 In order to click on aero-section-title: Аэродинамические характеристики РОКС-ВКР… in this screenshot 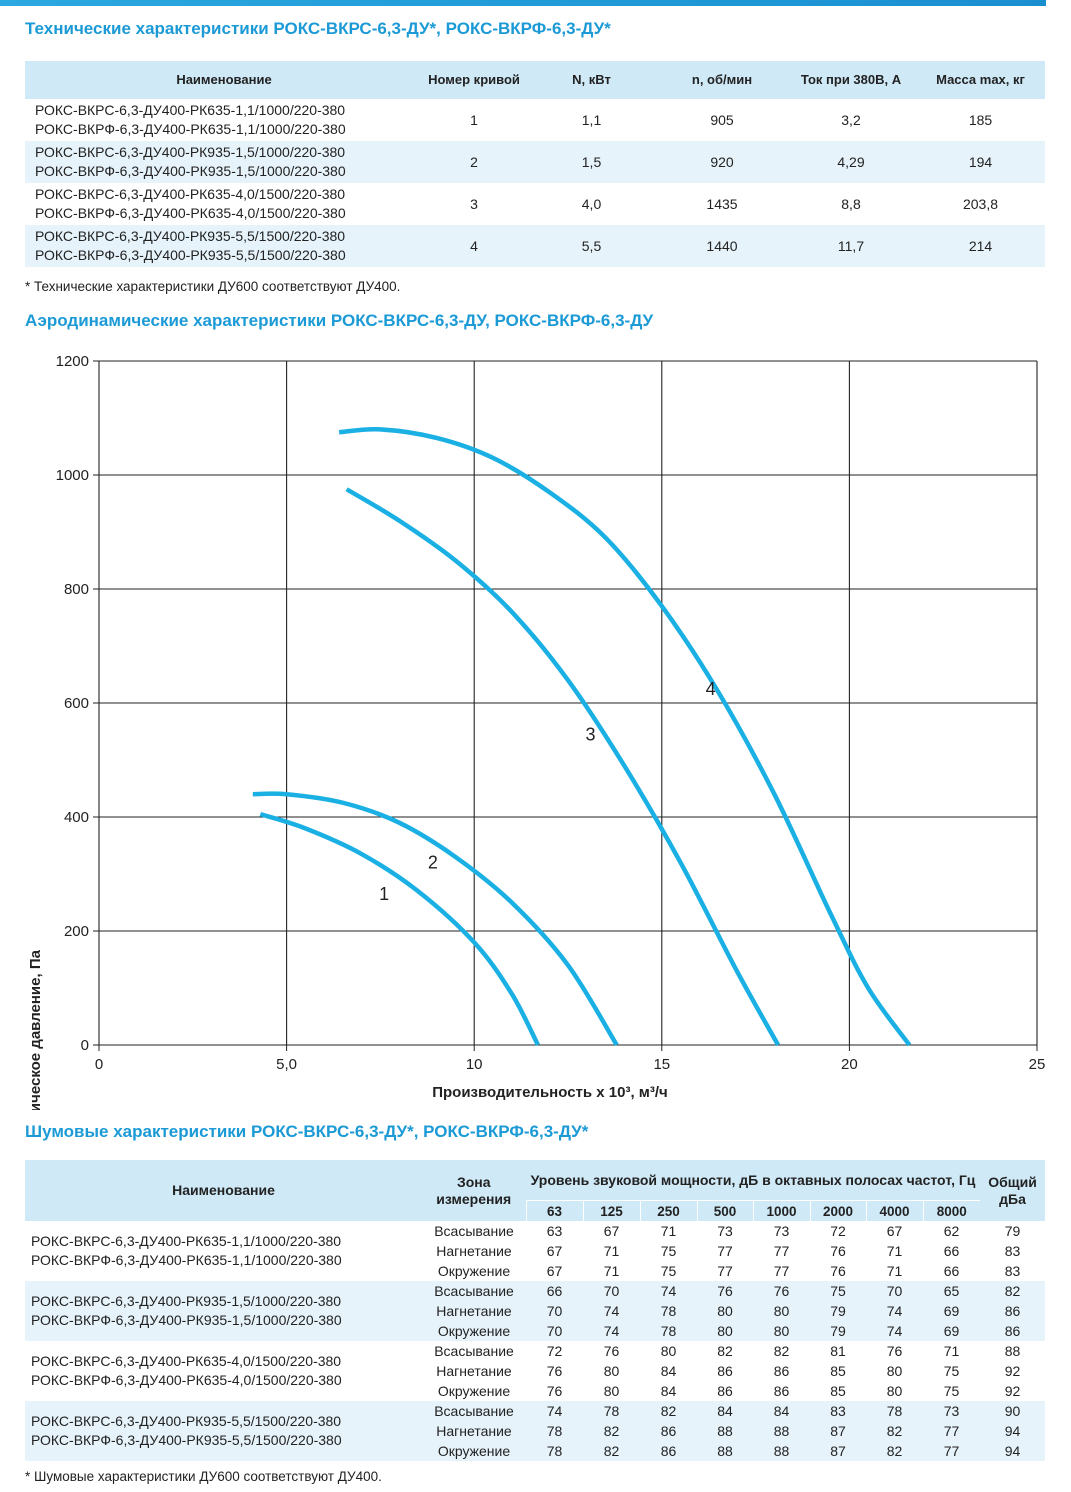, I will do `click(339, 320)`.